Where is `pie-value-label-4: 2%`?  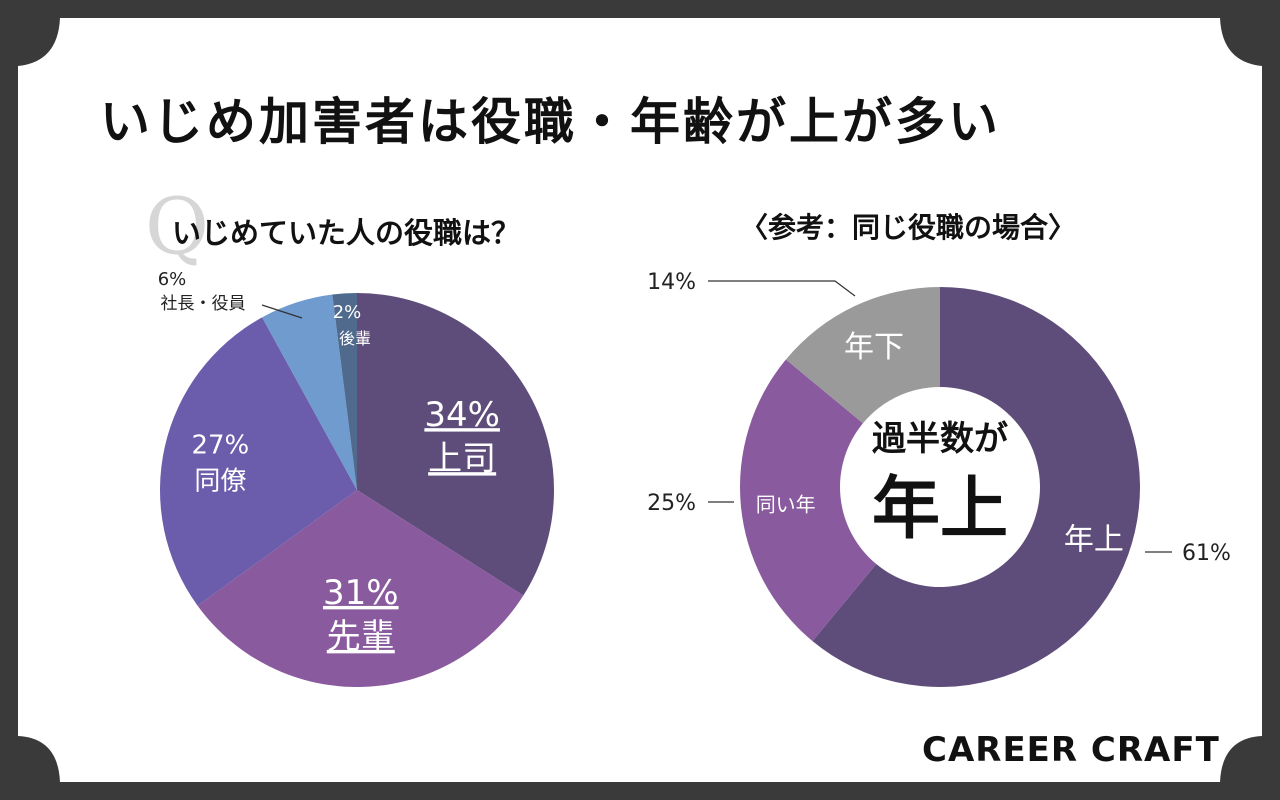 pie-value-label-4: 2% is located at coordinates (347, 312).